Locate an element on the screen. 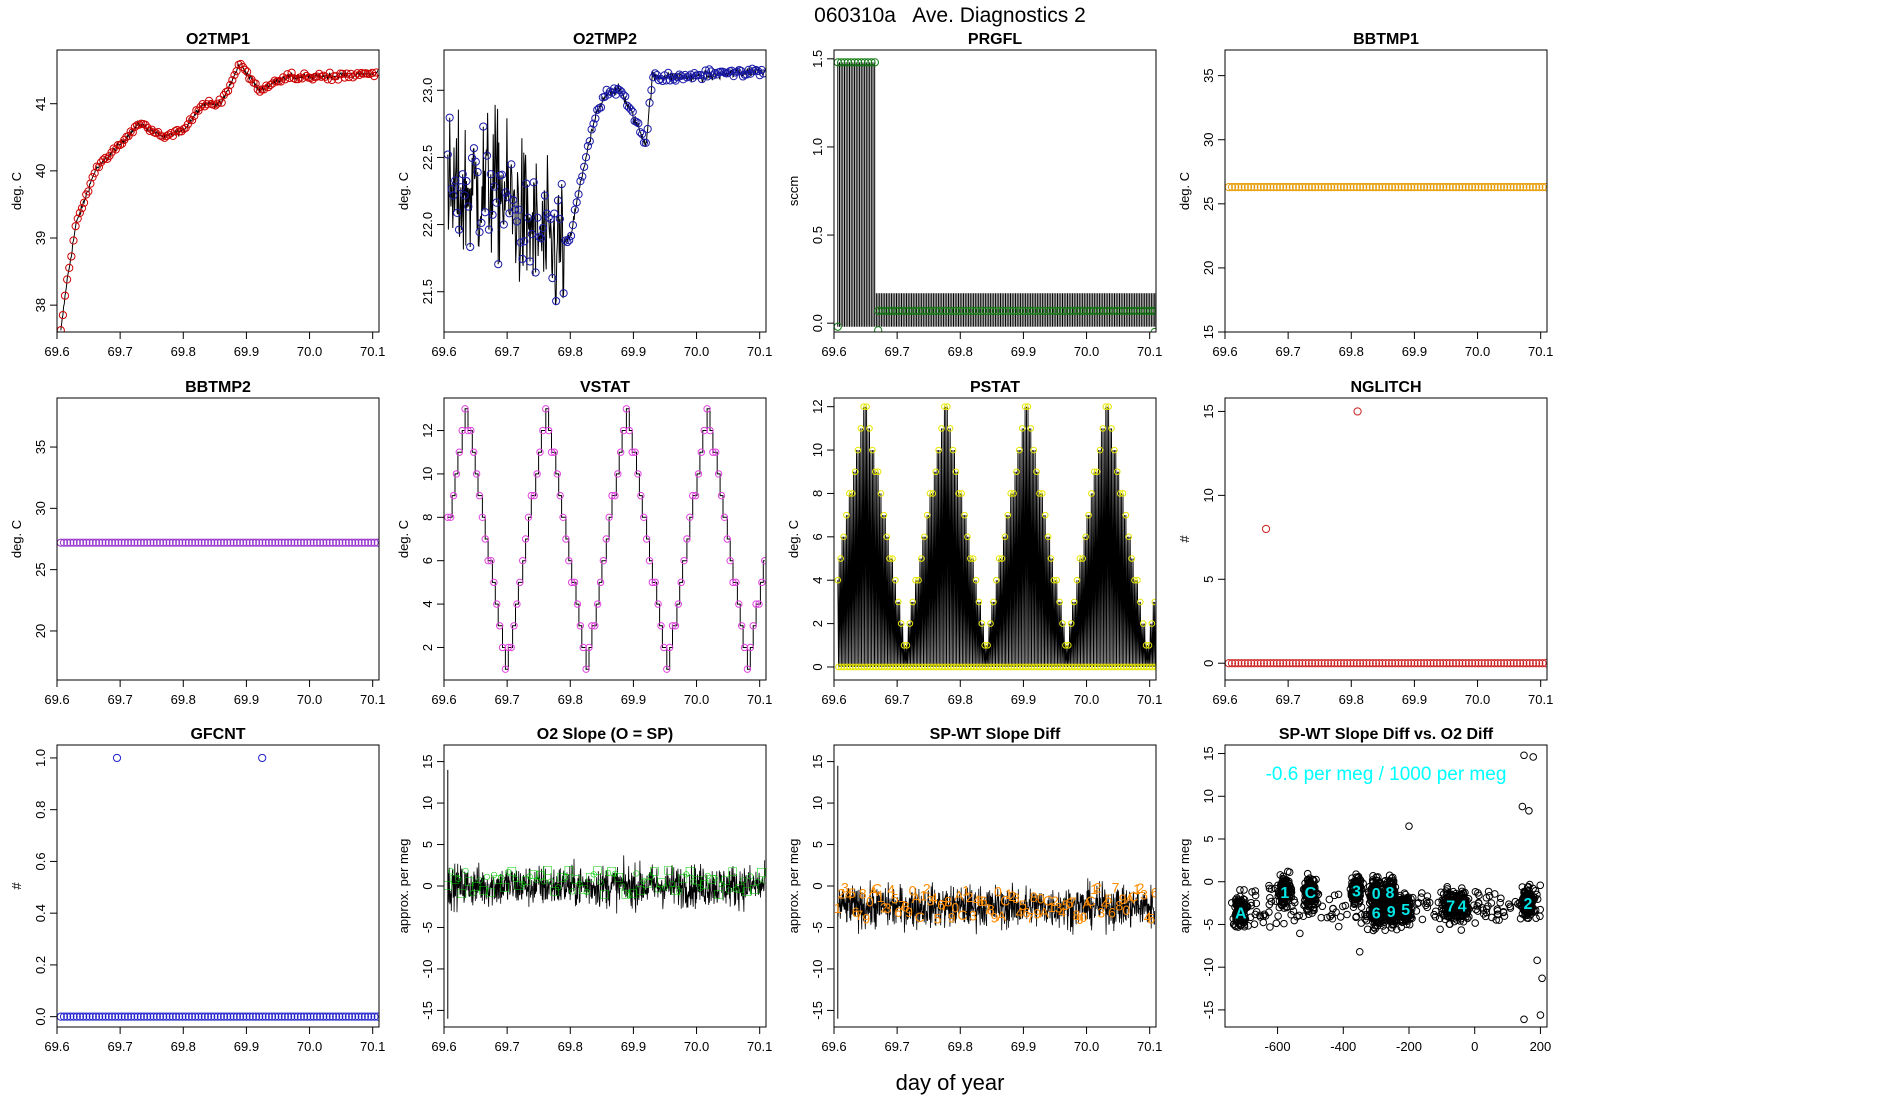 The width and height of the screenshot is (1900, 1100). y-tick-label: 0 is located at coordinates (817, 885).